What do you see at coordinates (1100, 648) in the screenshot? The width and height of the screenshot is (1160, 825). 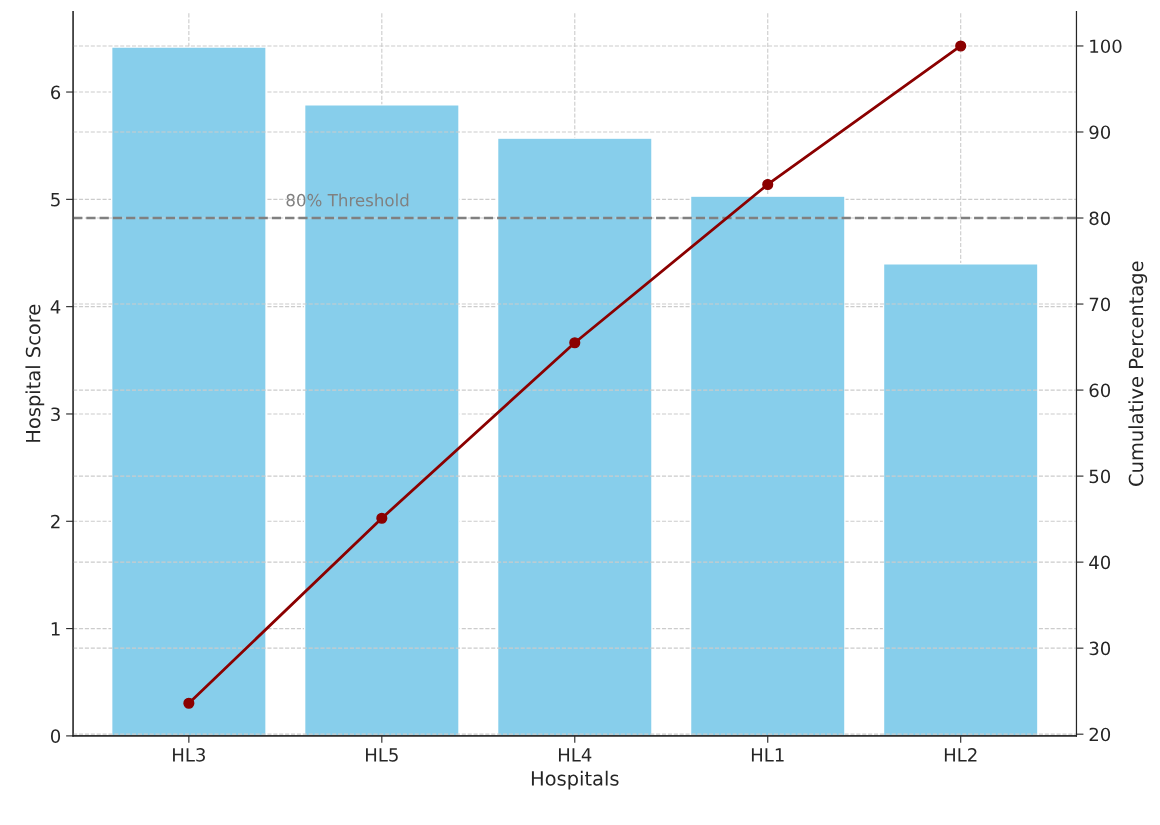 I see `y2-tick-label: 30` at bounding box center [1100, 648].